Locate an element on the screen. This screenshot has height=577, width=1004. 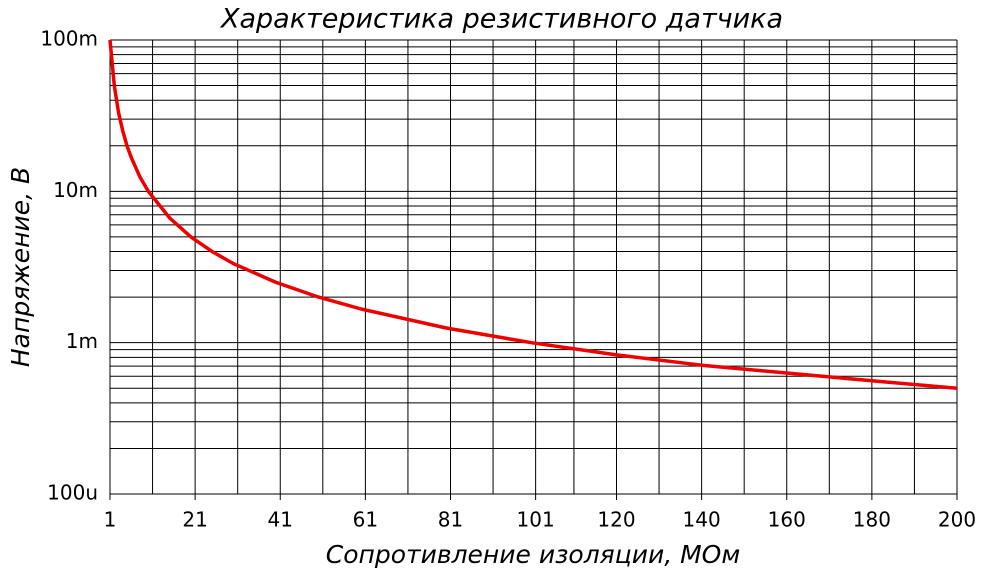
x-tick-label: 140 is located at coordinates (702, 520).